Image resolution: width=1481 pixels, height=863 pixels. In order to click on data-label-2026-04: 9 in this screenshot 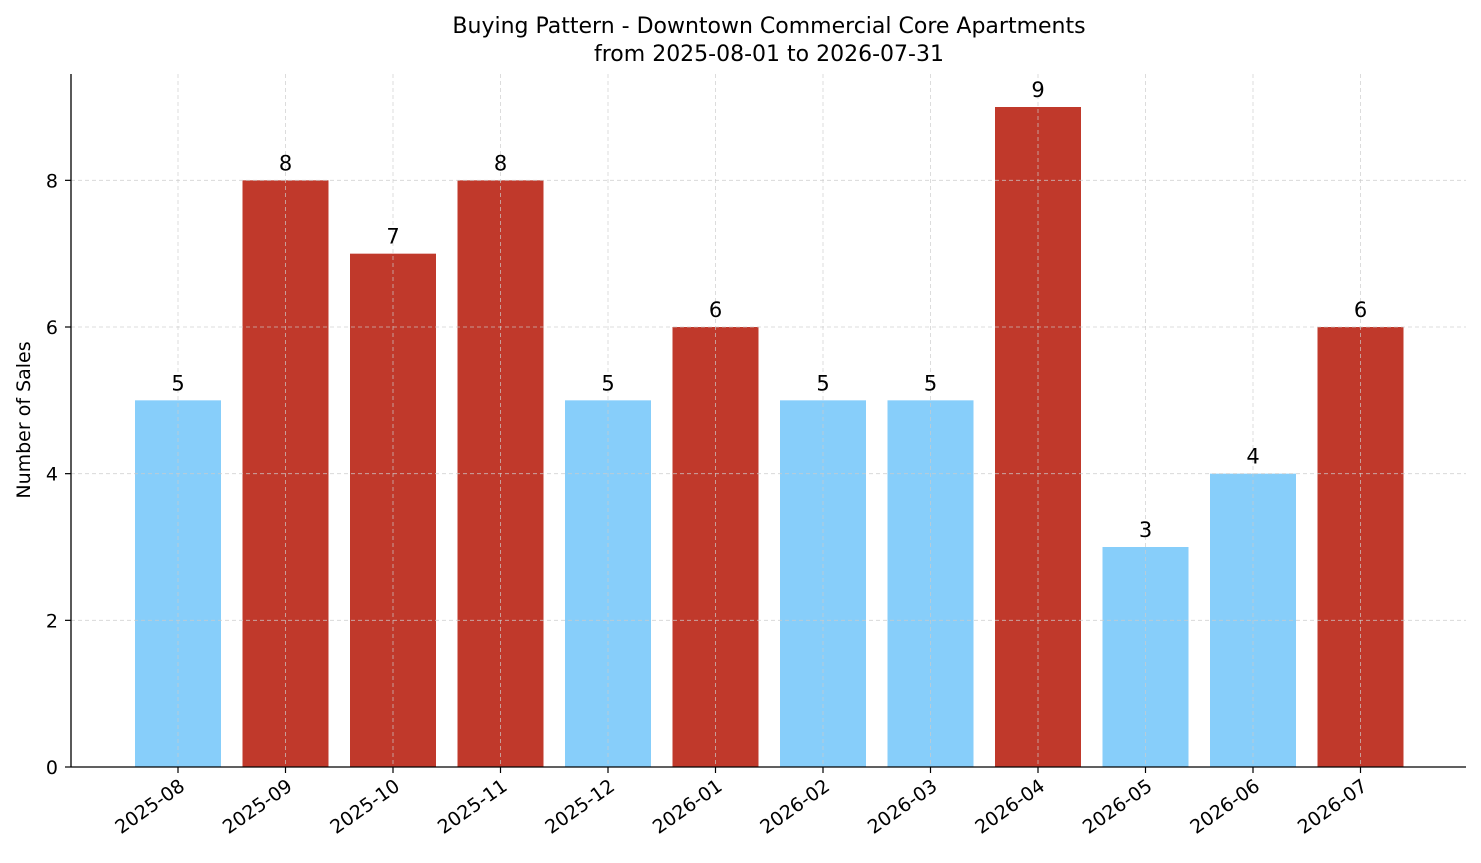, I will do `click(1037, 90)`.